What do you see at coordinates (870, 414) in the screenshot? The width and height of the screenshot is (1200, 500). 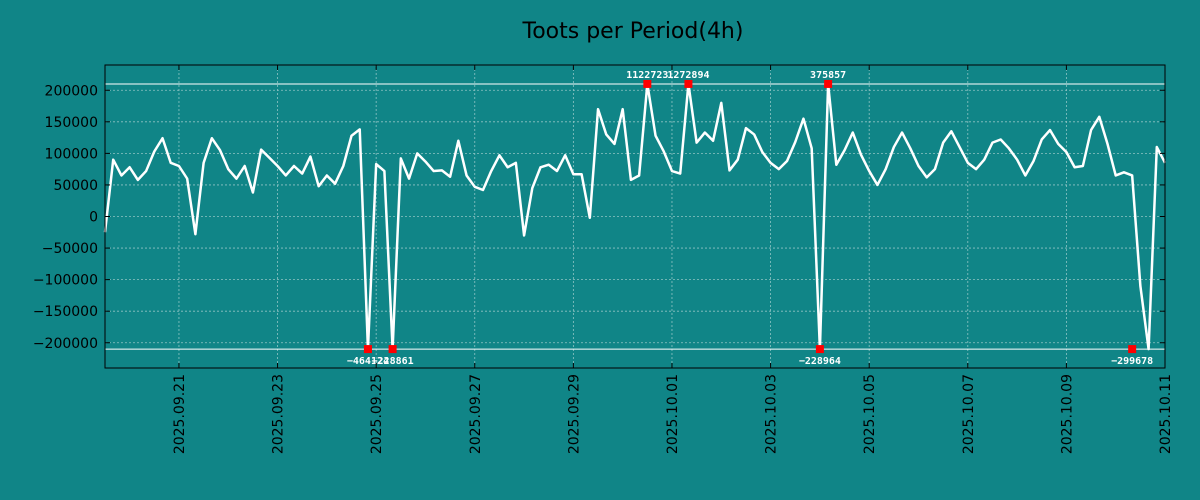 I see `x-tick-label: 2025.10.05` at bounding box center [870, 414].